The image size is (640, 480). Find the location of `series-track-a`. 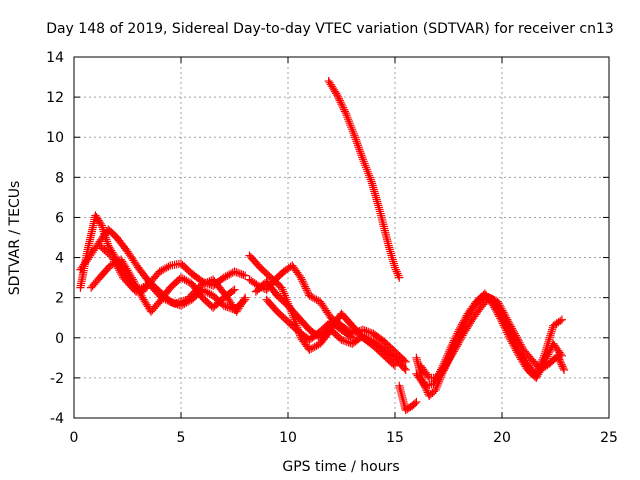

series-track-a is located at coordinates (163, 253).